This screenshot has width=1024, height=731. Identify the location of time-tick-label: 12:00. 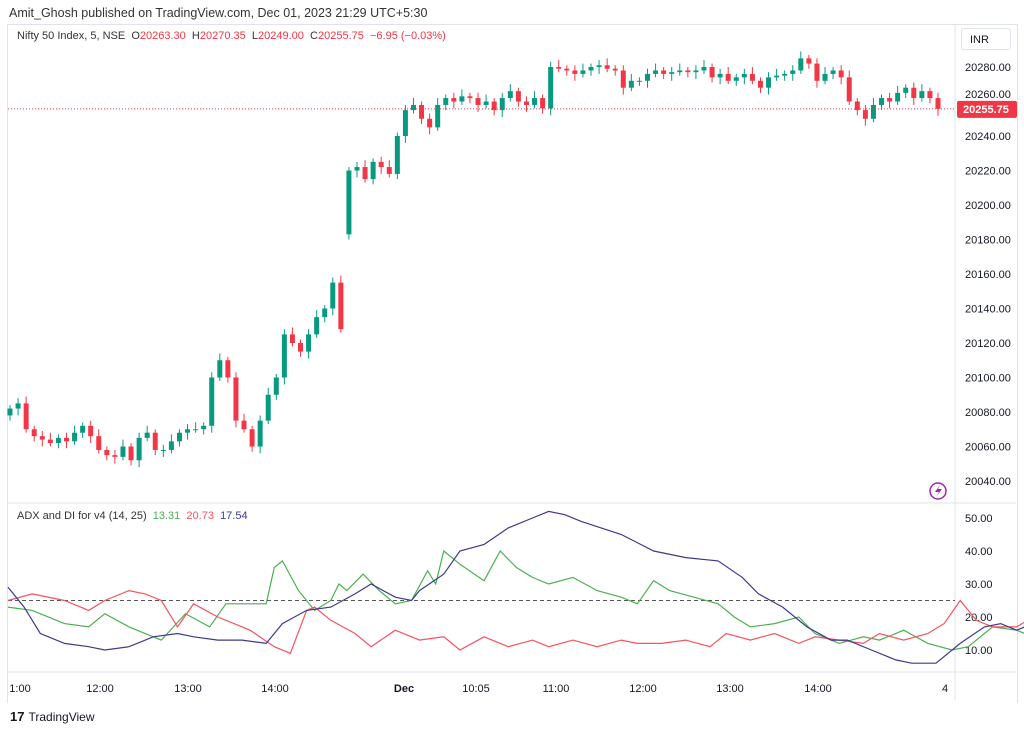
(643, 689).